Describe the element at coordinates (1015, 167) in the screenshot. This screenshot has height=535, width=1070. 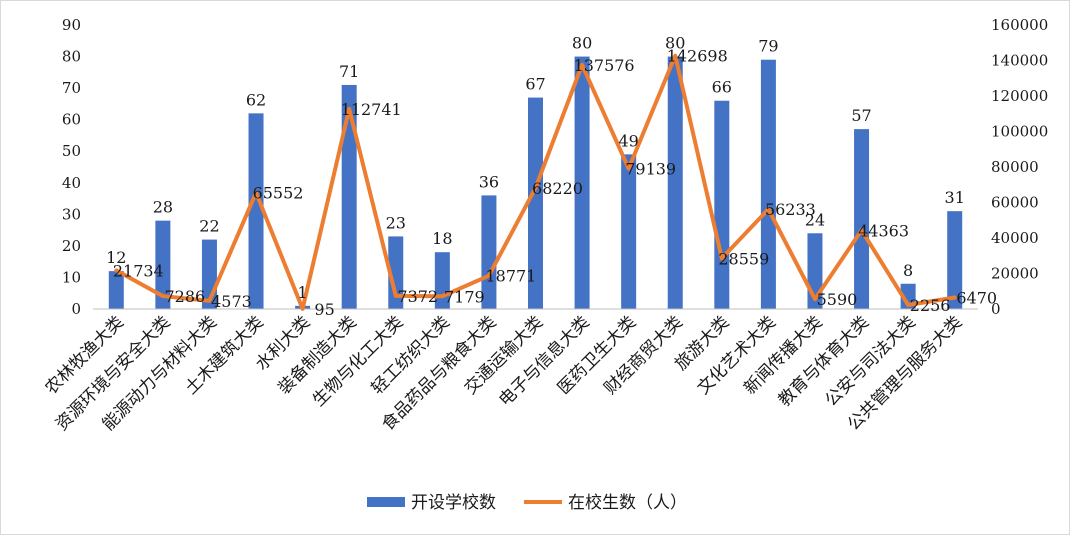
I see `right-tick-label: 80000` at that location.